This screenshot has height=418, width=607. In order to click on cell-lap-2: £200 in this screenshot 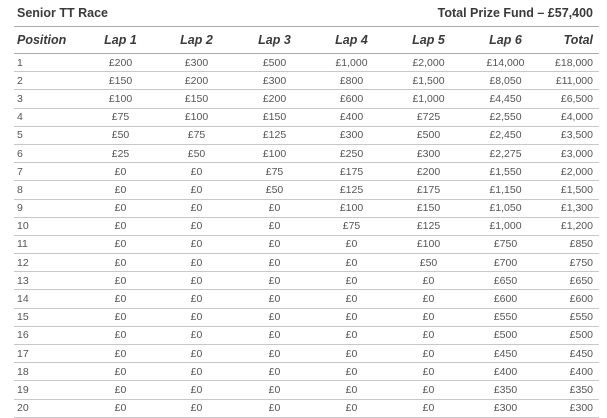, I will do `click(196, 81)`.